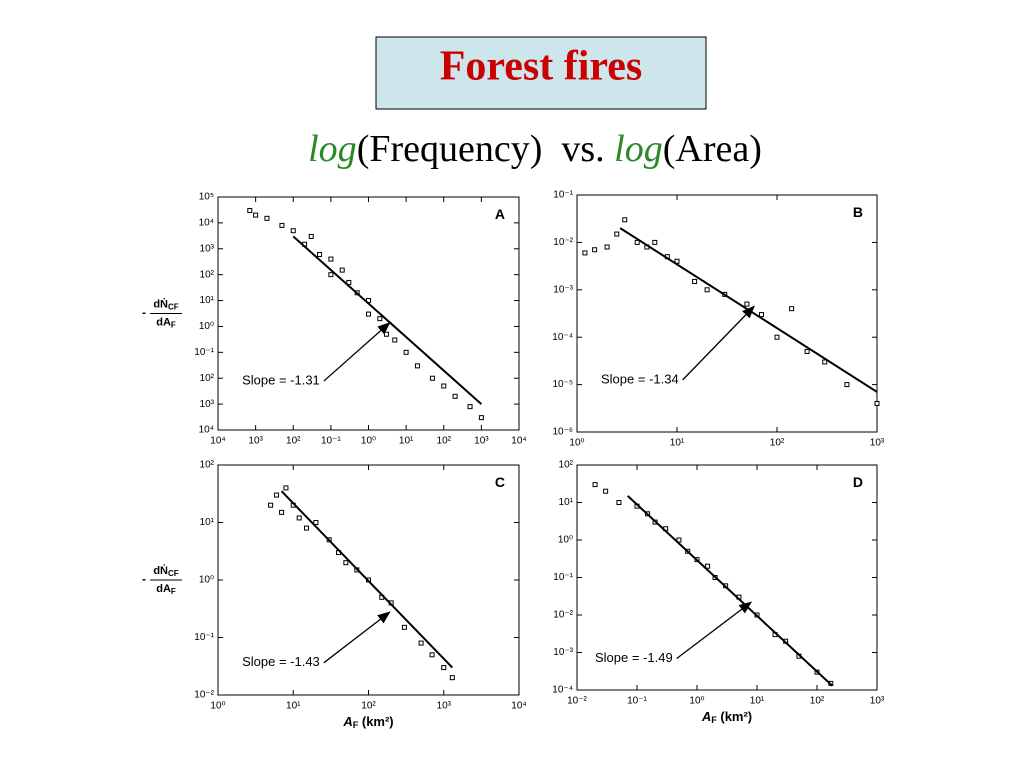  Describe the element at coordinates (485, 149) in the screenshot. I see `subtitle-part: (Frequency) vs.` at that location.